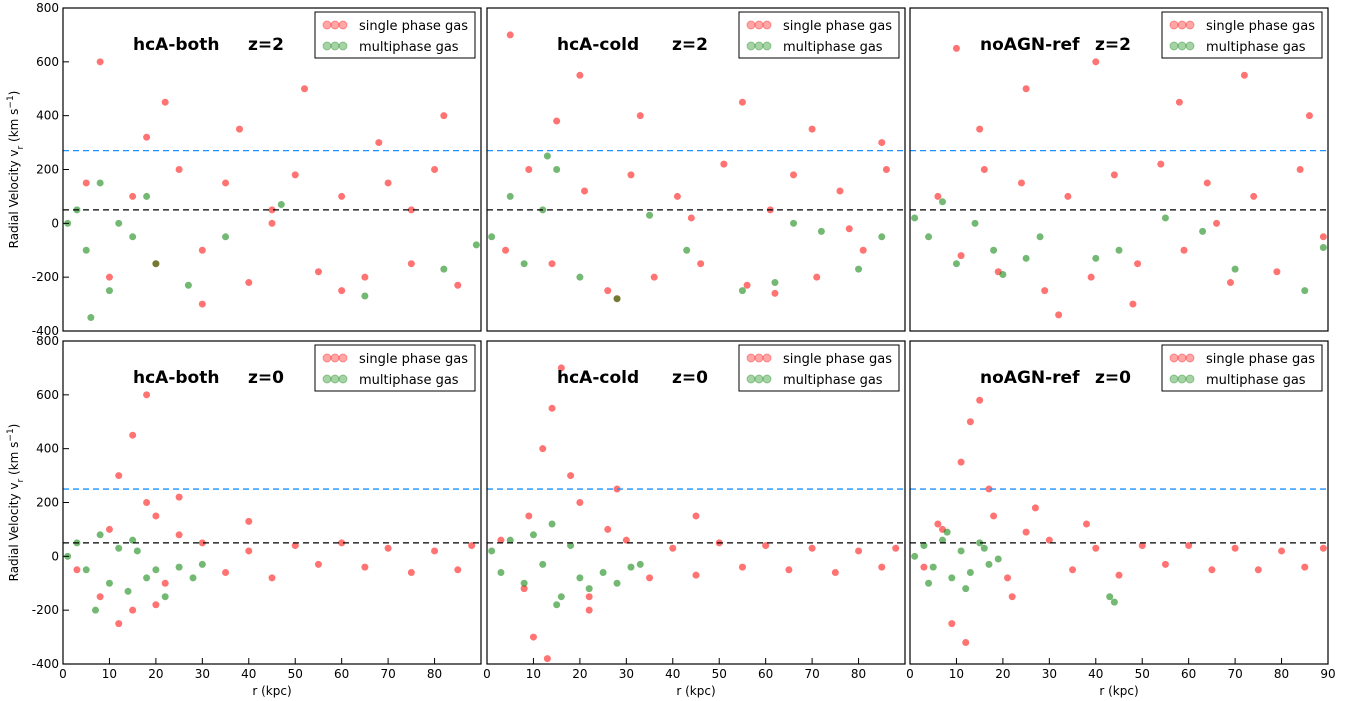 The image size is (1358, 701). What do you see at coordinates (413, 359) in the screenshot?
I see `legend-label: single phase gas` at bounding box center [413, 359].